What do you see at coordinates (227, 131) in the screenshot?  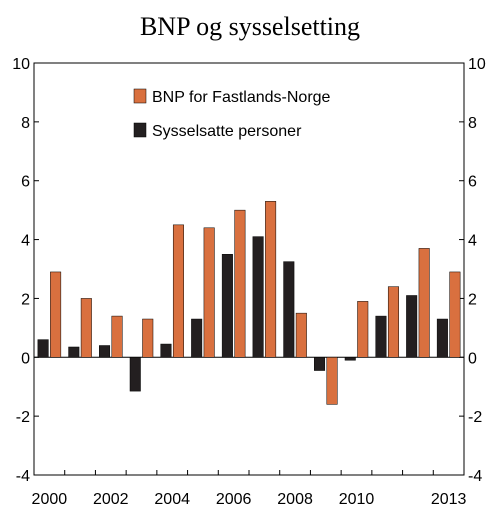 I see `legend-label: Sysselsatte personer` at bounding box center [227, 131].